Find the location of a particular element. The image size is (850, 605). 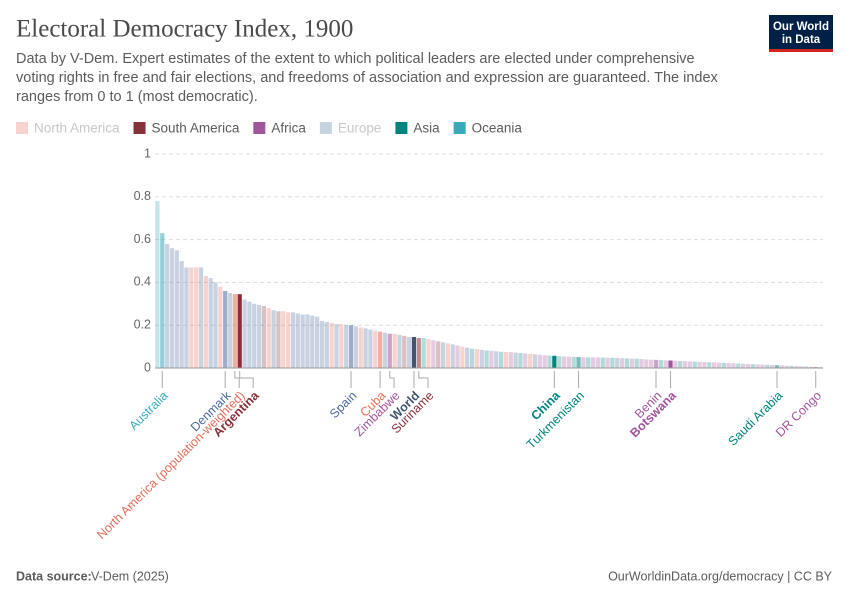

y-tick-label: 0.8 is located at coordinates (142, 196).